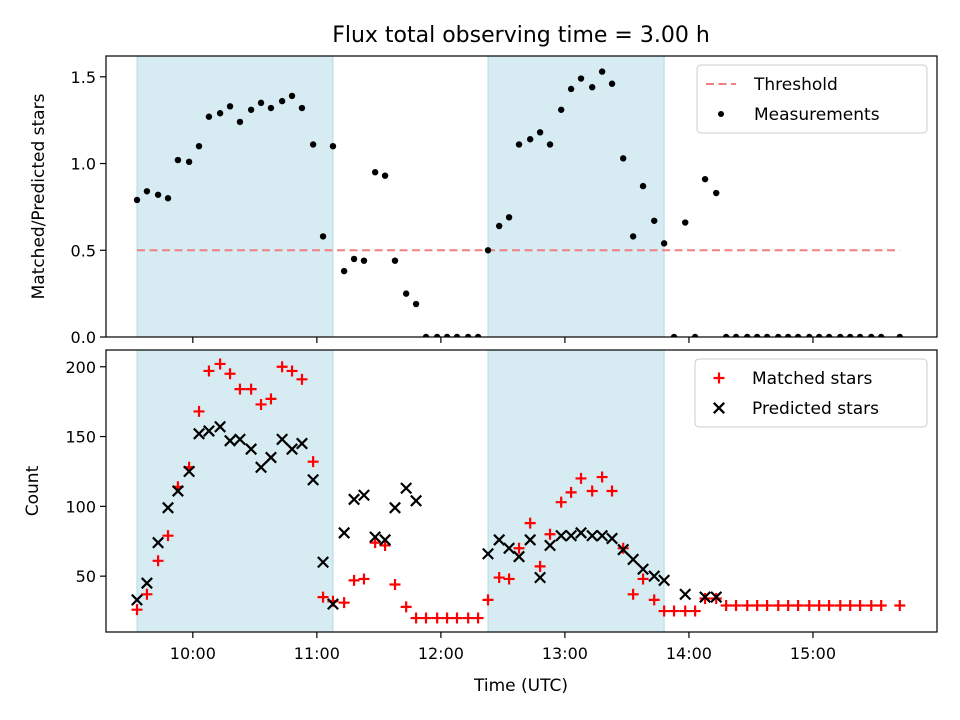 Image resolution: width=960 pixels, height=720 pixels. Describe the element at coordinates (721, 114) in the screenshot. I see `legend-measurement-swatch` at that location.